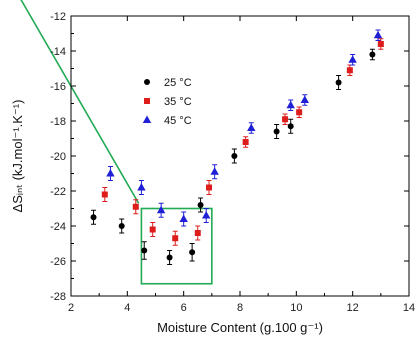 The width and height of the screenshot is (419, 342). Describe the element at coordinates (71, 308) in the screenshot. I see `x-tick-label: 2` at that location.